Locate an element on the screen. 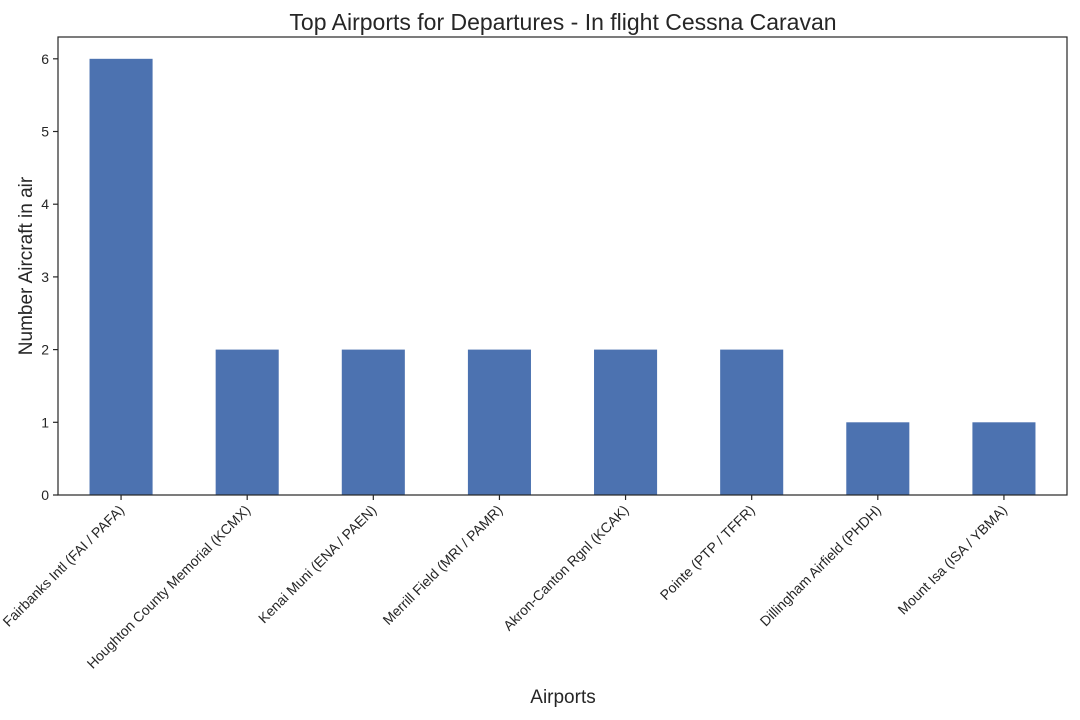 The image size is (1080, 720). y-tick-label: 4 is located at coordinates (45, 204).